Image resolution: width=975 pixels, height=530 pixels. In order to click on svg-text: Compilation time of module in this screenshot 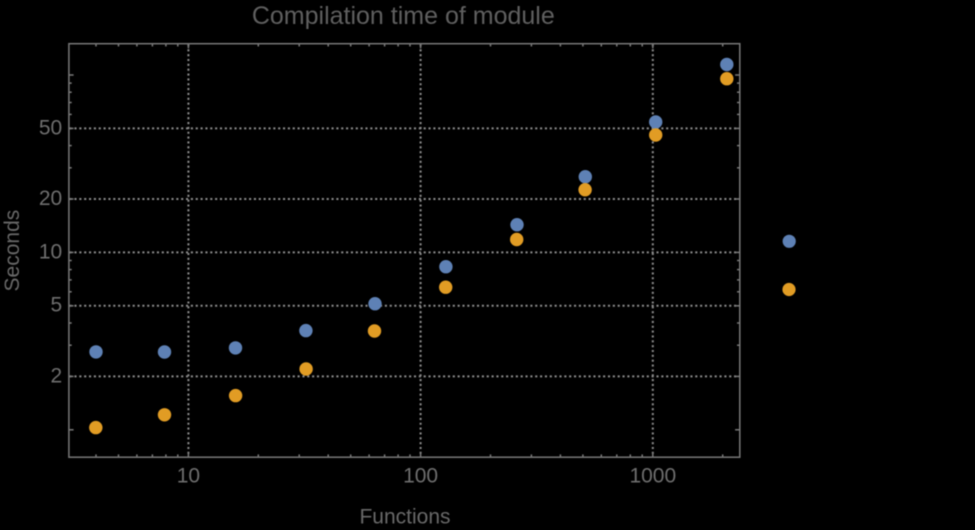, I will do `click(403, 16)`.